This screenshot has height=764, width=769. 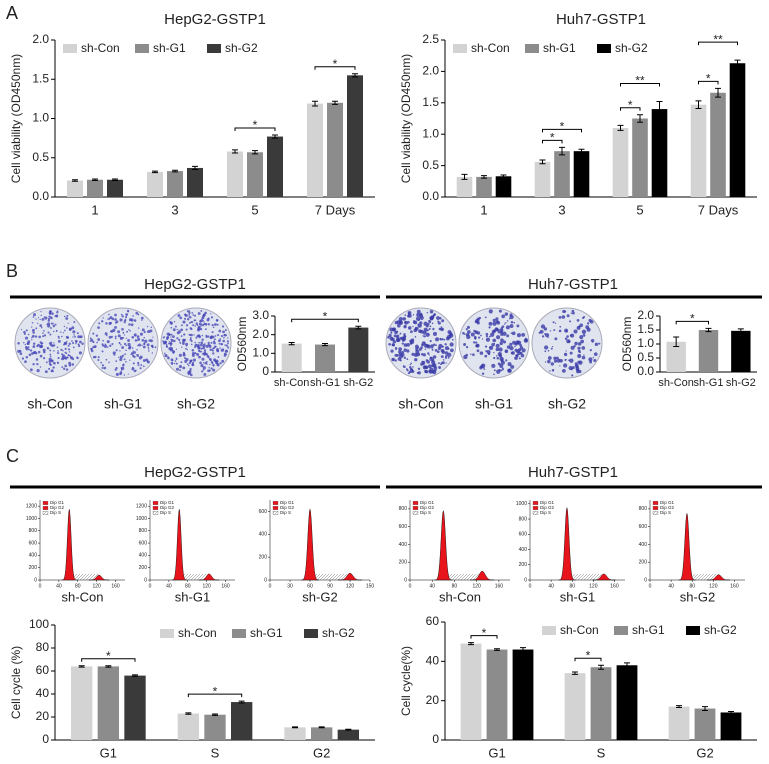 What do you see at coordinates (430, 71) in the screenshot?
I see `y-tick-label: 2.0` at bounding box center [430, 71].